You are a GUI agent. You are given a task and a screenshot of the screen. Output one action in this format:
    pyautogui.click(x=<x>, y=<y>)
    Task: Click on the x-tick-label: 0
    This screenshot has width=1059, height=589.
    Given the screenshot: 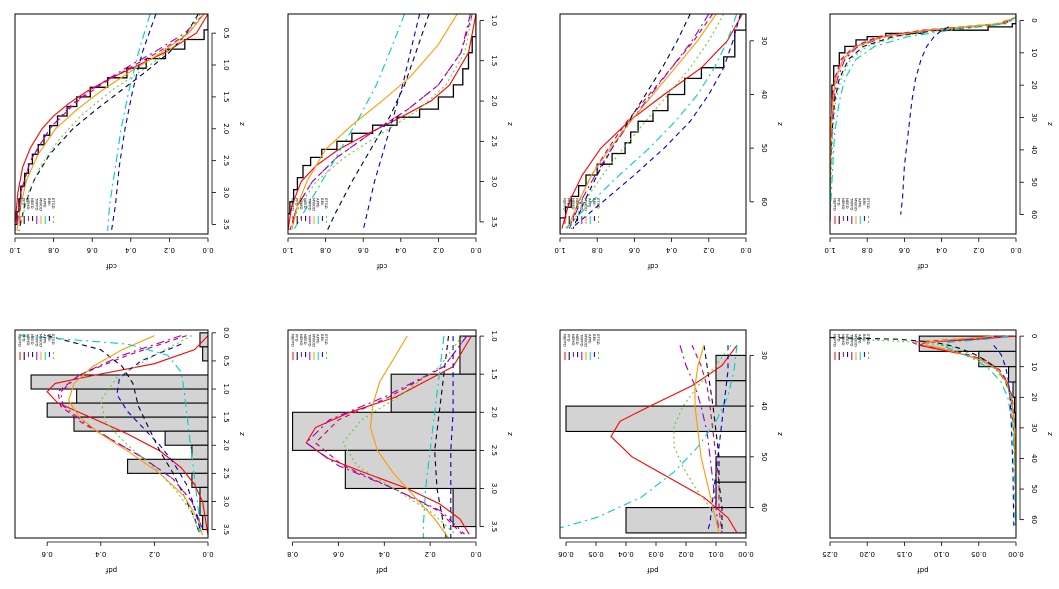 What is the action you would take?
    pyautogui.click(x=1034, y=336)
    